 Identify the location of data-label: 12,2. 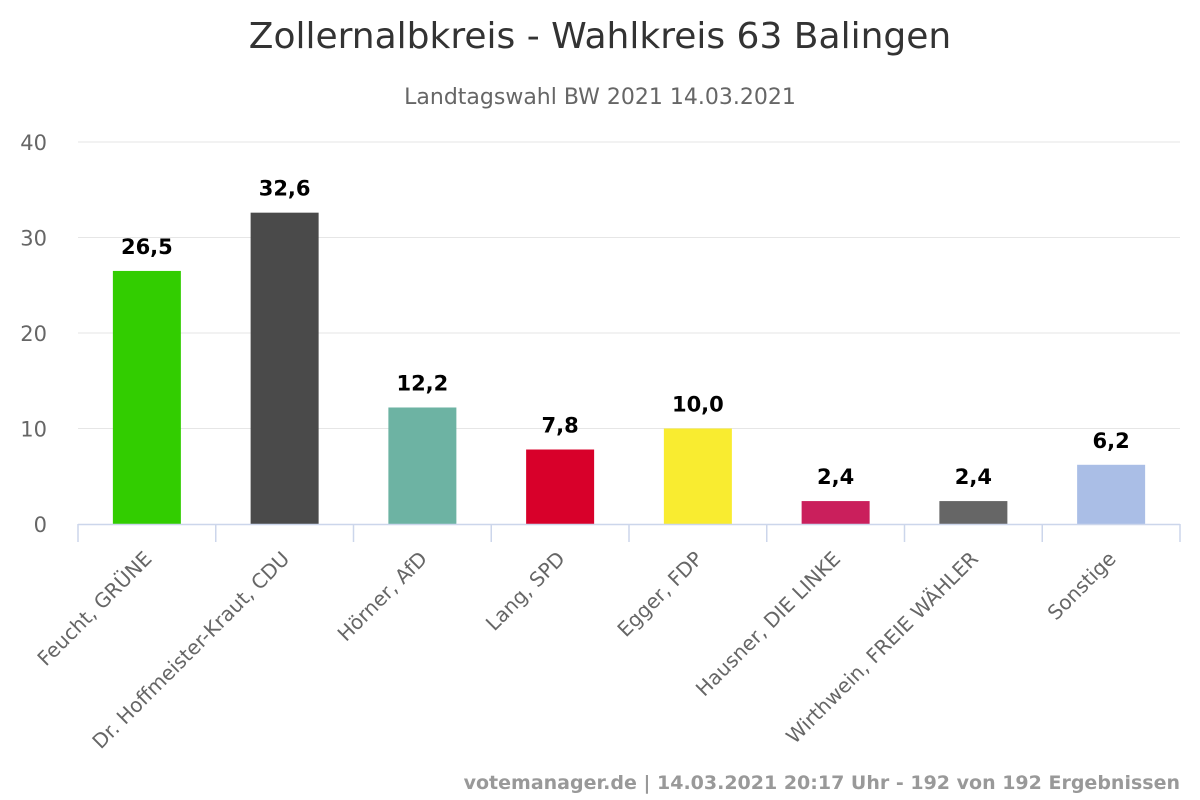
(422, 383).